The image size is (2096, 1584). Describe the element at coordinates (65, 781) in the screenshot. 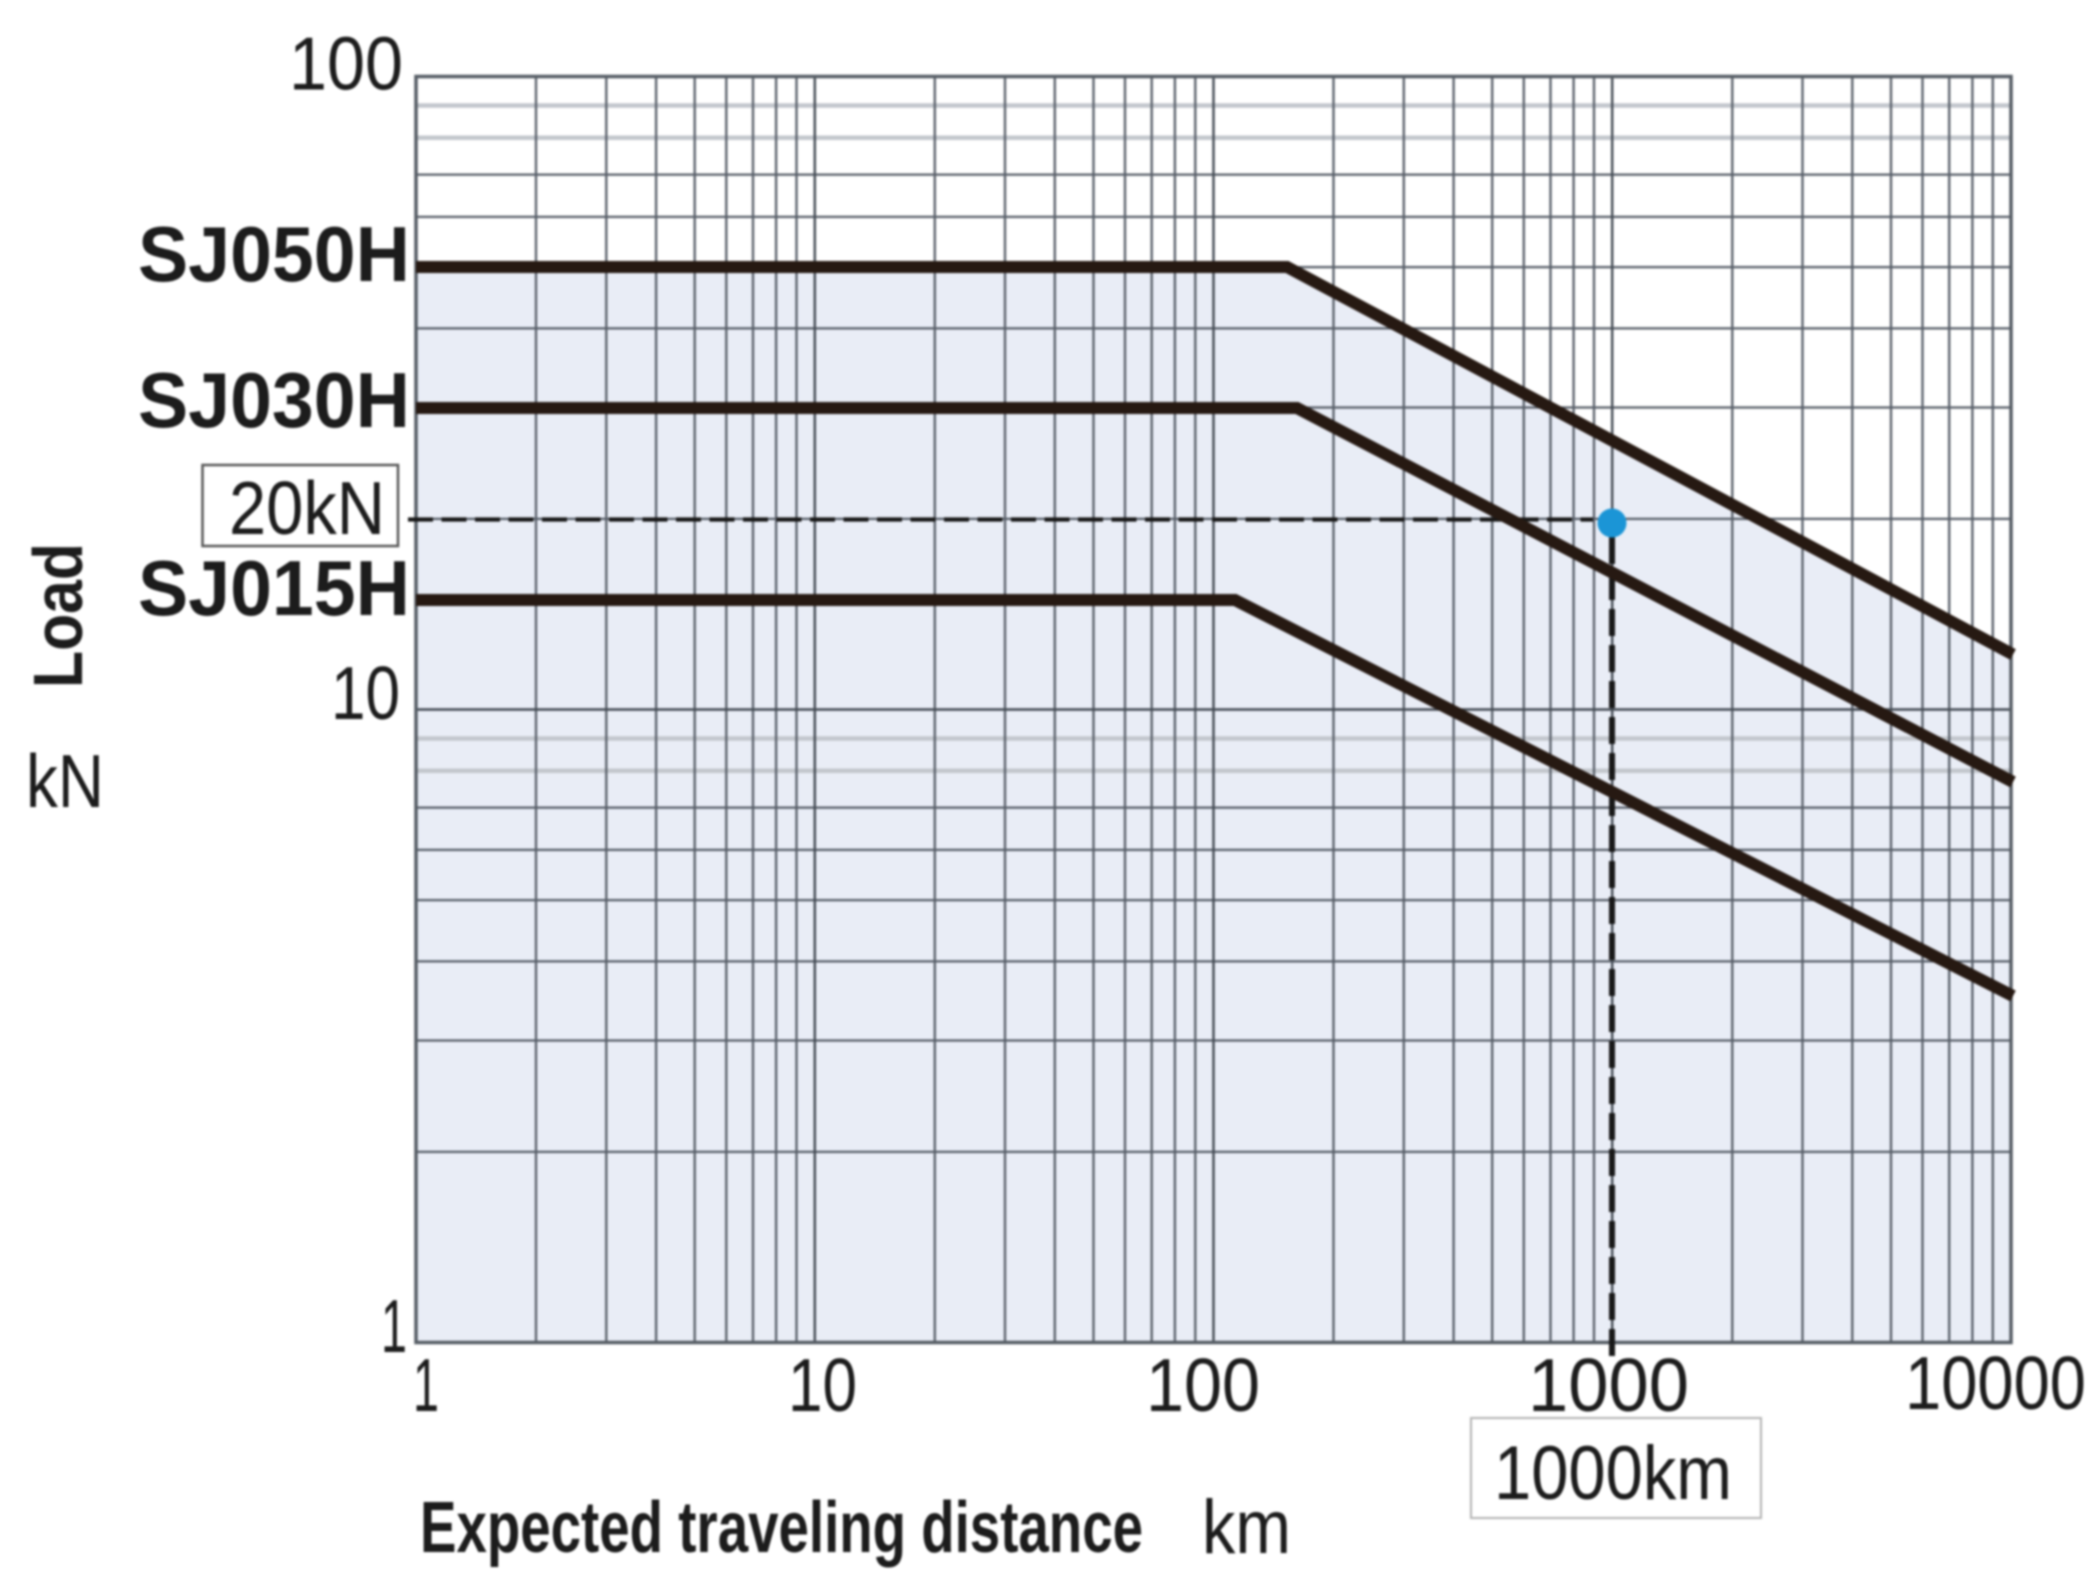

I see `svg-text: kN` at that location.